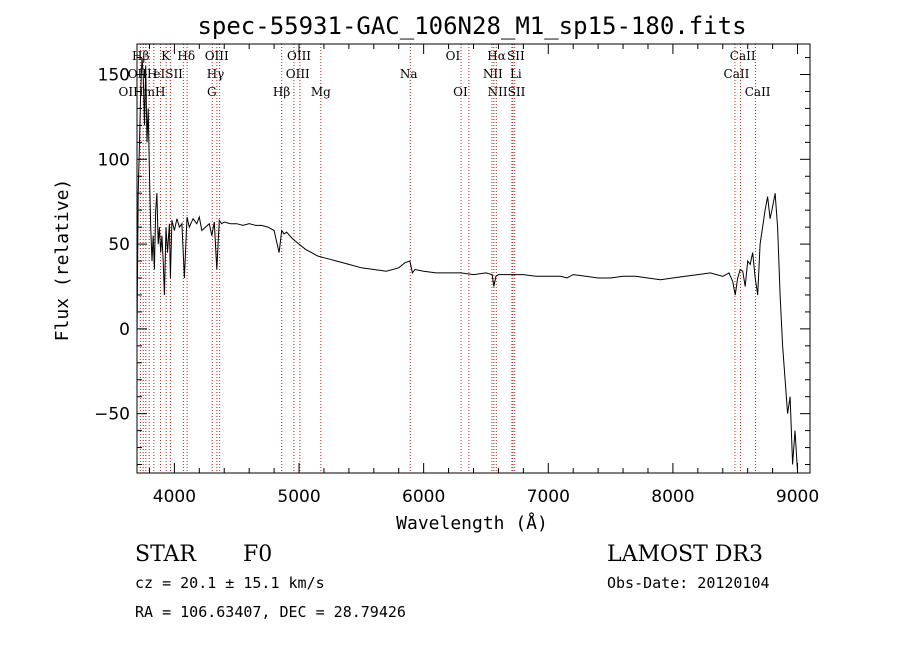 This screenshot has width=900, height=649. I want to click on y-tick-label: 100, so click(114, 160).